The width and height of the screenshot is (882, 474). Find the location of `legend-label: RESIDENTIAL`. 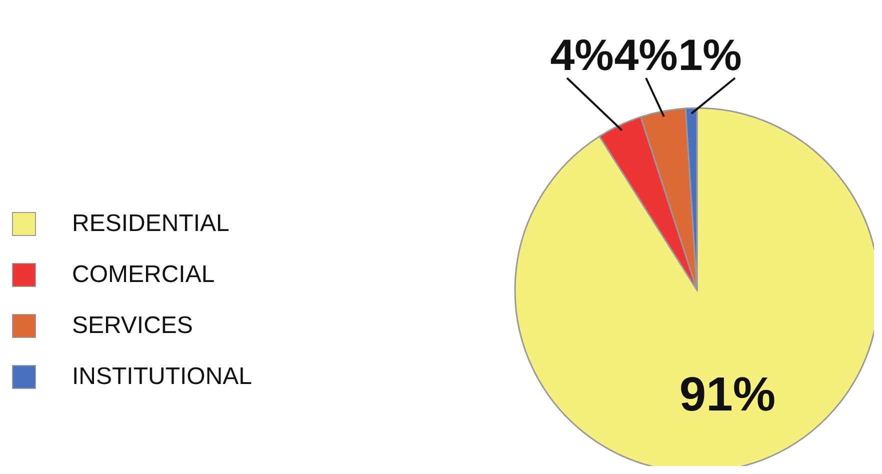

legend-label: RESIDENTIAL is located at coordinates (151, 224).